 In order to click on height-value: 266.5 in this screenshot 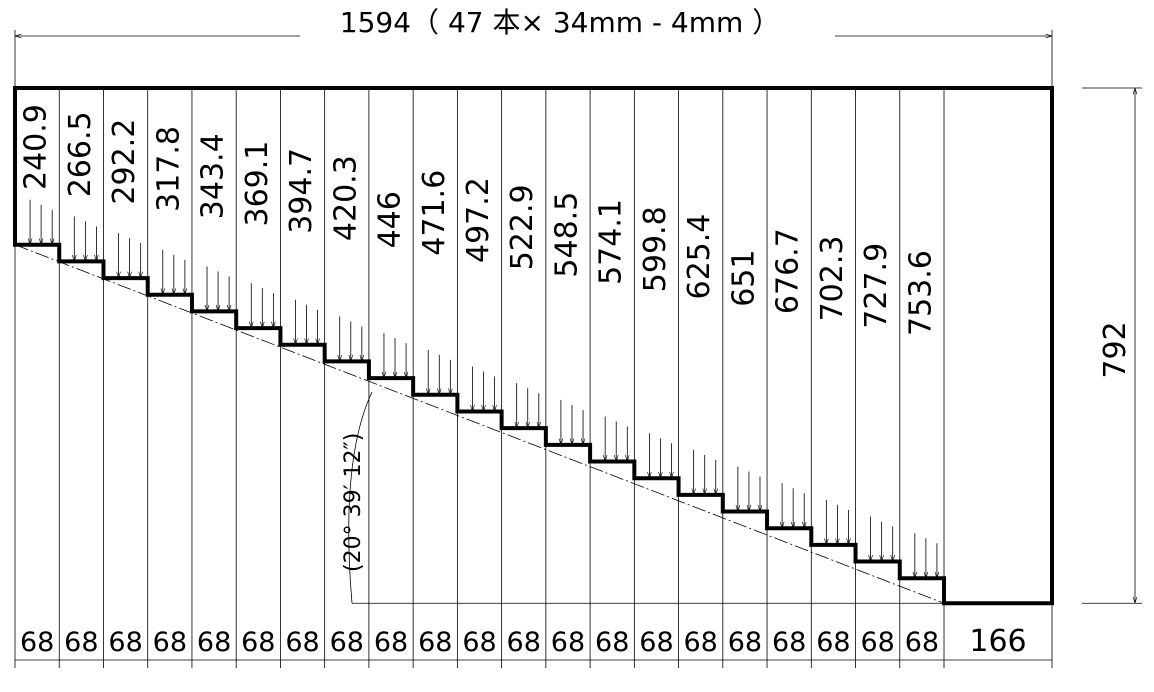, I will do `click(80, 154)`.